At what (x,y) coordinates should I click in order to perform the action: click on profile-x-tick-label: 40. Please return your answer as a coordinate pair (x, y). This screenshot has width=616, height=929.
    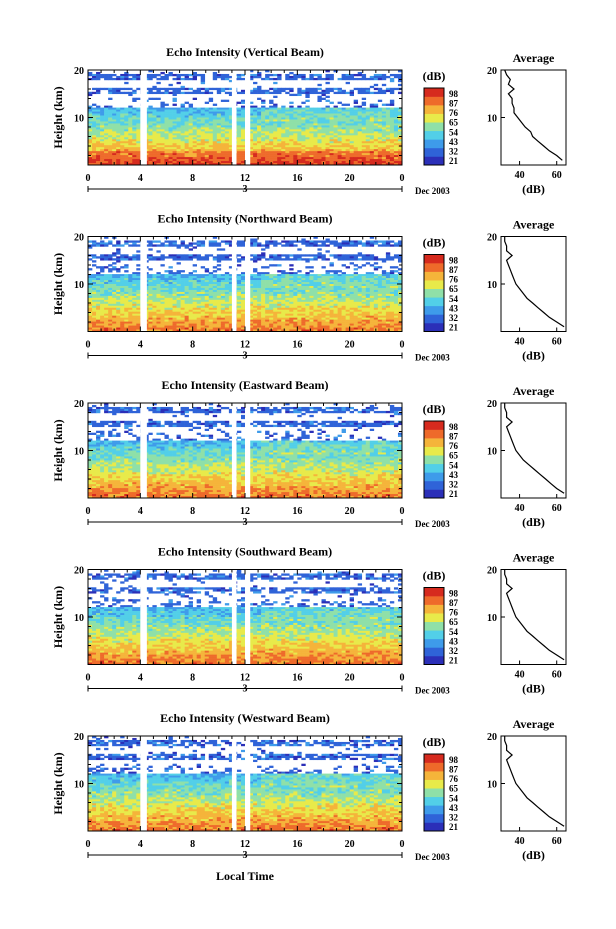
    Looking at the image, I should click on (520, 175).